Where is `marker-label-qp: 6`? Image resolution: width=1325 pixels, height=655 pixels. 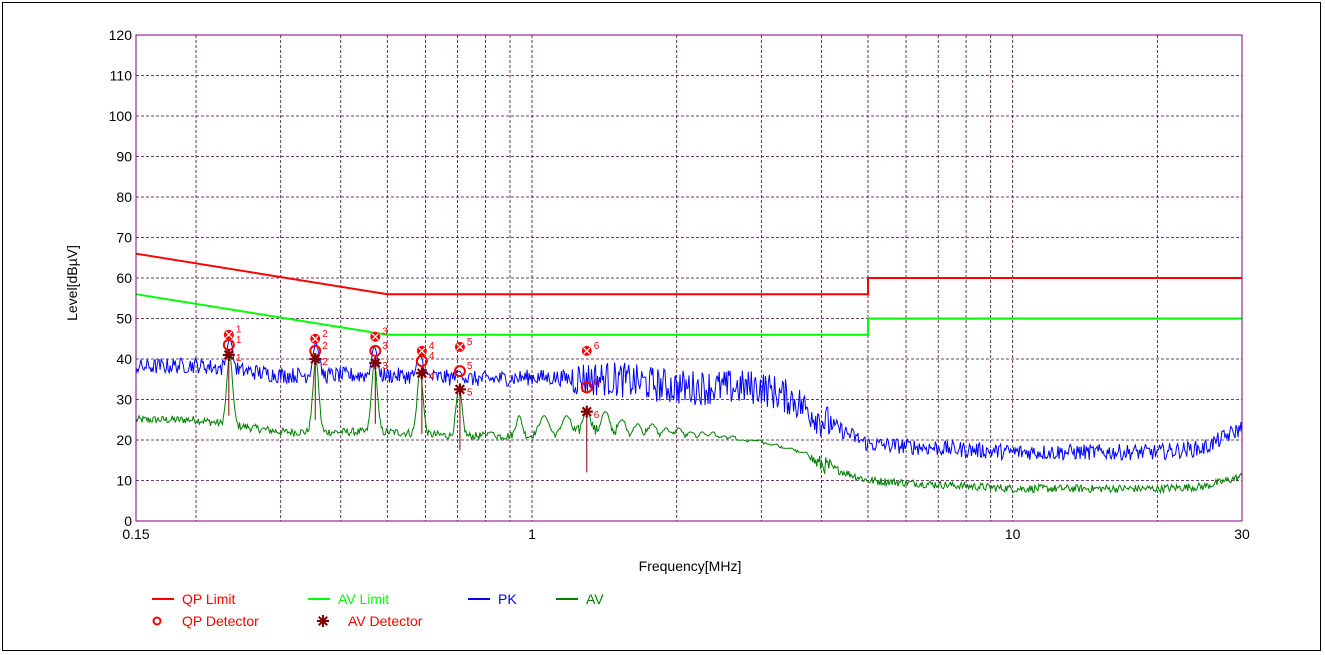
marker-label-qp: 6 is located at coordinates (597, 382).